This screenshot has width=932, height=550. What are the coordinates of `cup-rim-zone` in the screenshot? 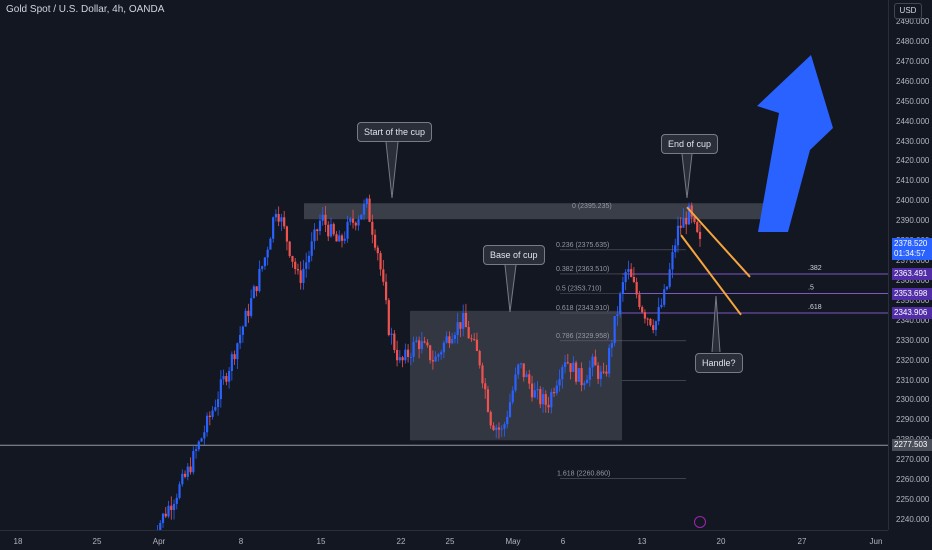 It's located at (545, 211).